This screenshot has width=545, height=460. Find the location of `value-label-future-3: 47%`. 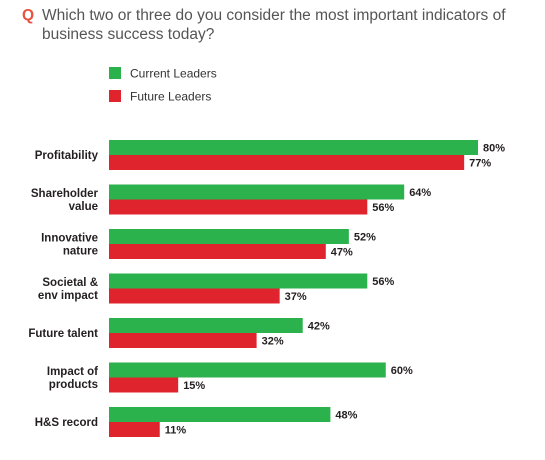

value-label-future-3: 47% is located at coordinates (342, 253).